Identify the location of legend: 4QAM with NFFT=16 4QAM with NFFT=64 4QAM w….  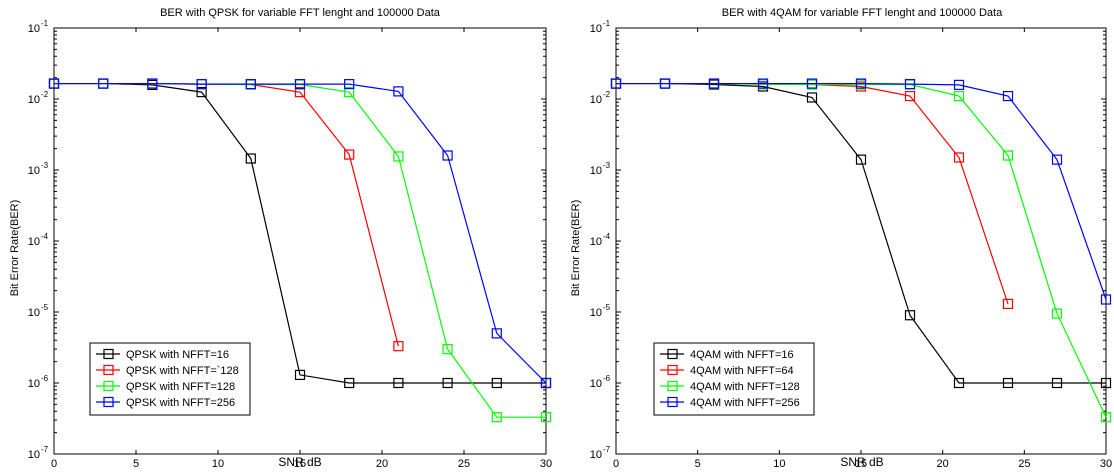
(734, 379).